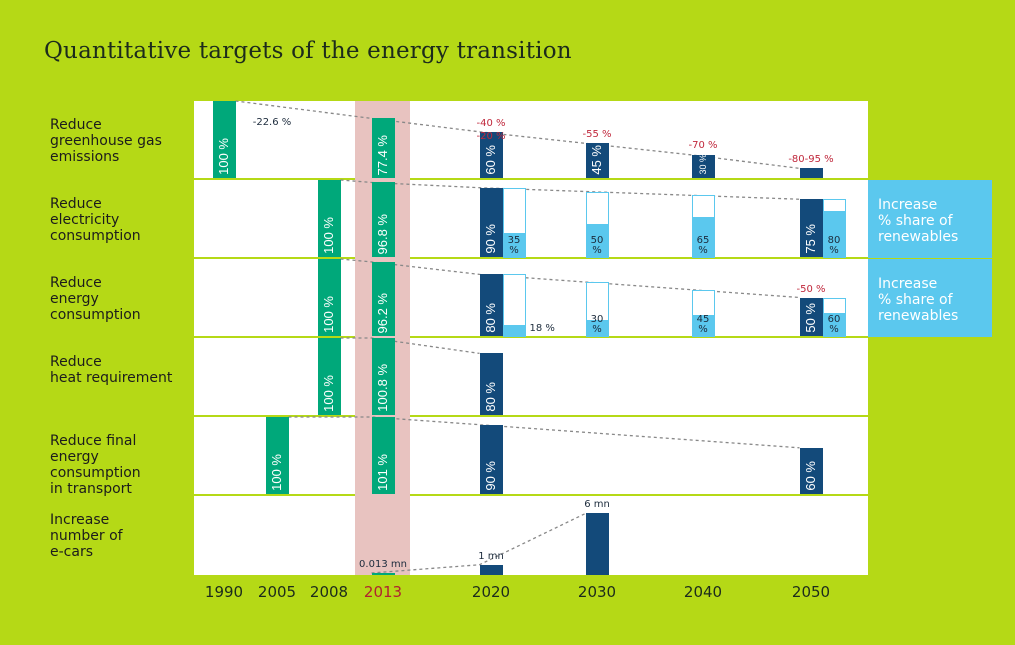 The height and width of the screenshot is (645, 1015). What do you see at coordinates (597, 135) in the screenshot?
I see `change-label: -55 %` at bounding box center [597, 135].